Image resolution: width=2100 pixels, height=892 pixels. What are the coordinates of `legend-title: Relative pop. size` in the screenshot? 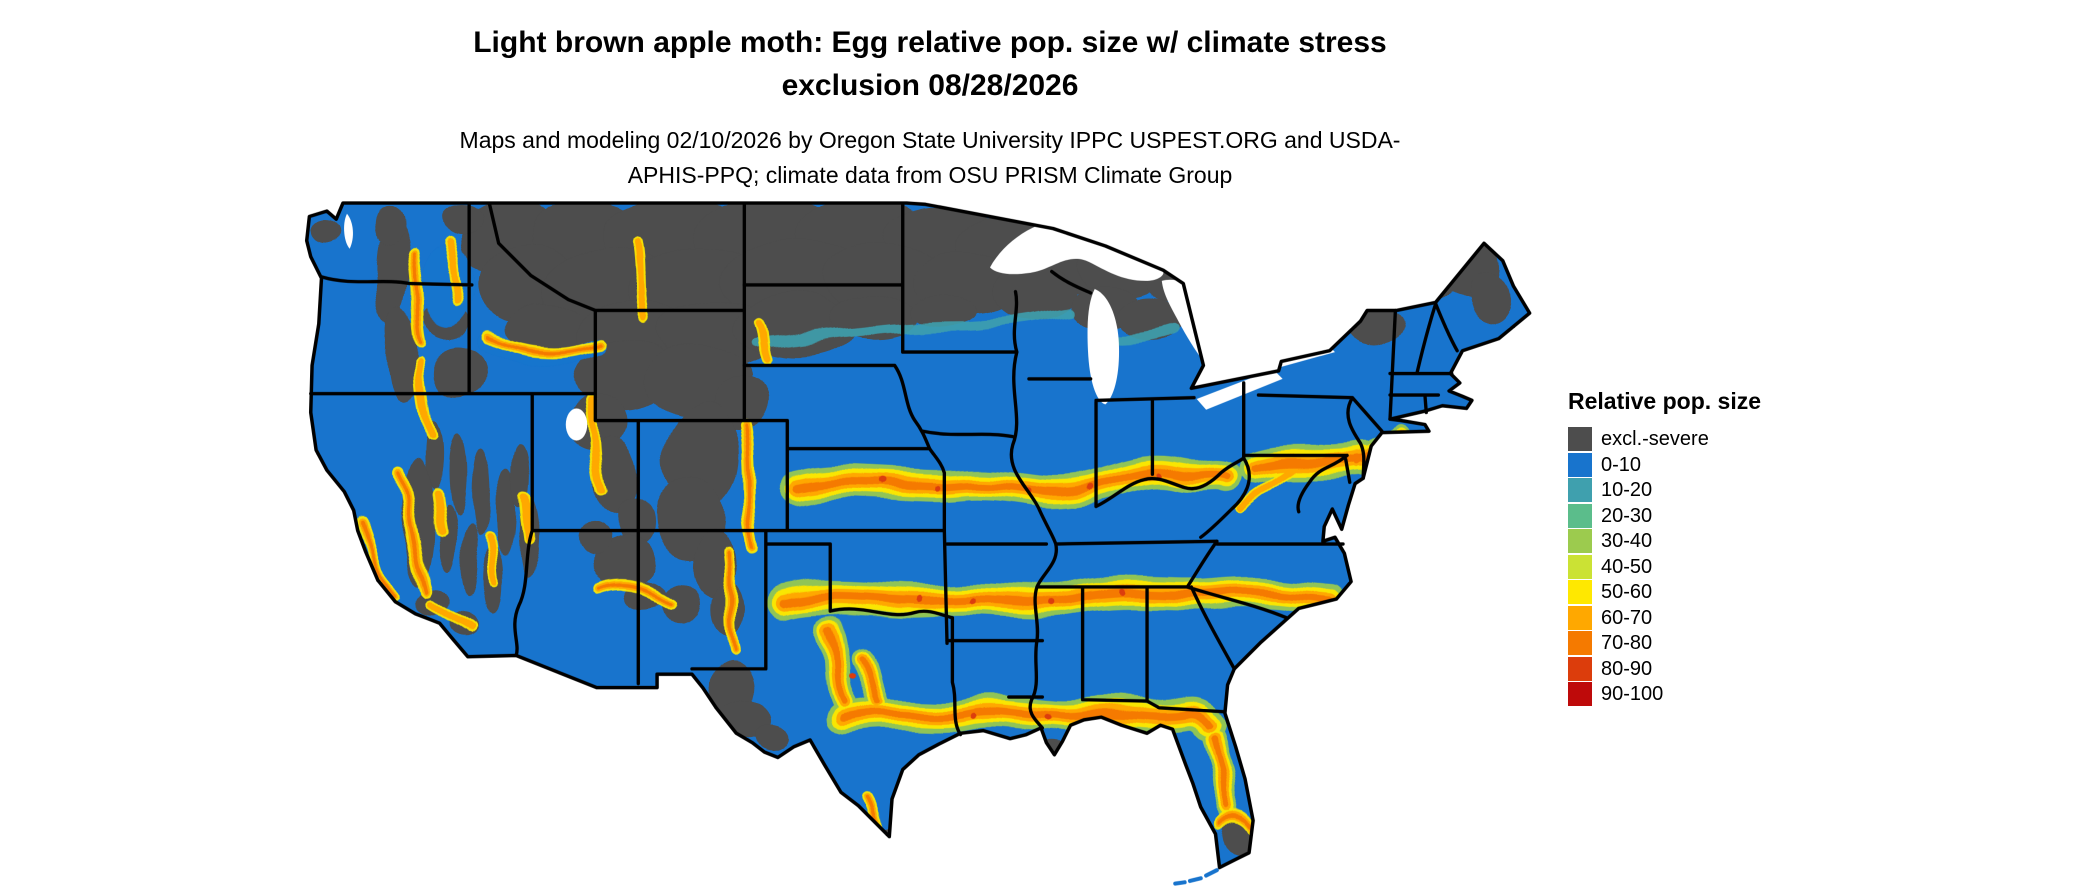 It's located at (1665, 401).